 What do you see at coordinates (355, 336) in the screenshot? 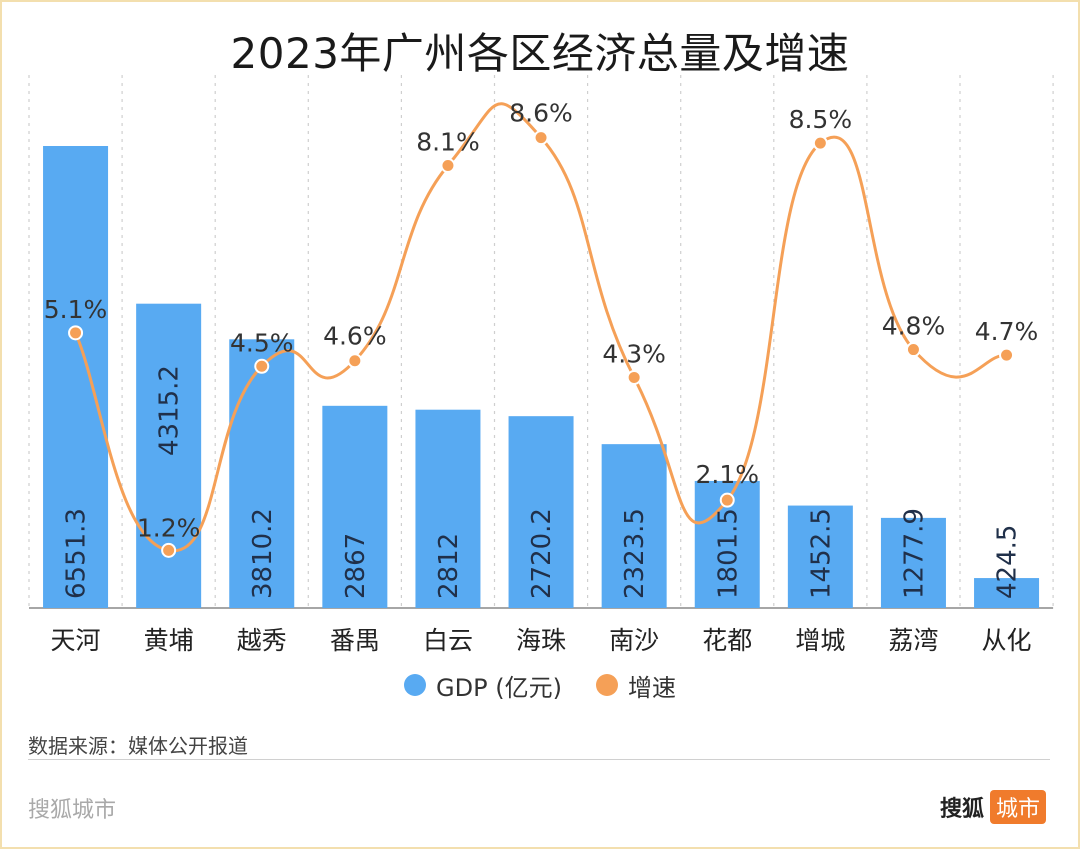
I see `growth-value-label: 4.6%` at bounding box center [355, 336].